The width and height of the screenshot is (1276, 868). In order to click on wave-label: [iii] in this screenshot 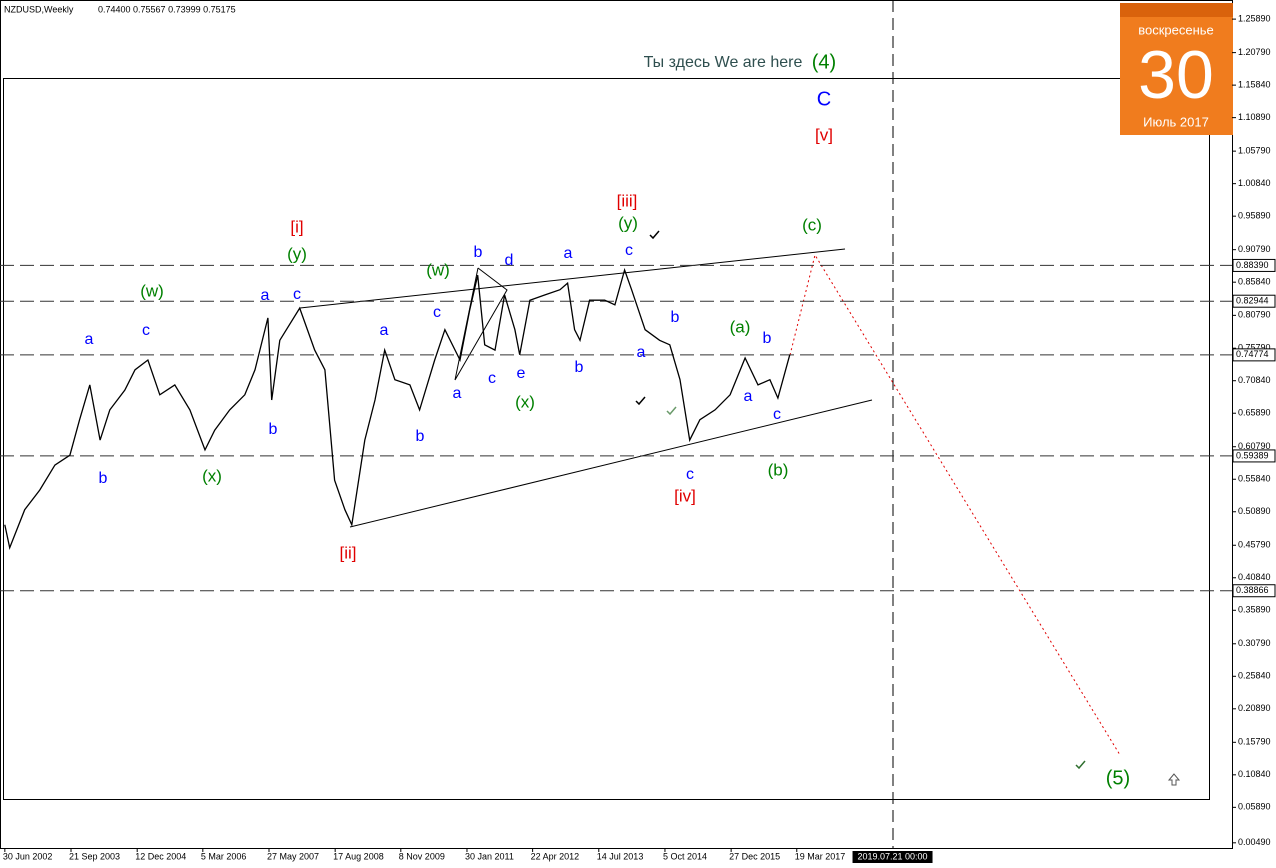, I will do `click(627, 200)`.